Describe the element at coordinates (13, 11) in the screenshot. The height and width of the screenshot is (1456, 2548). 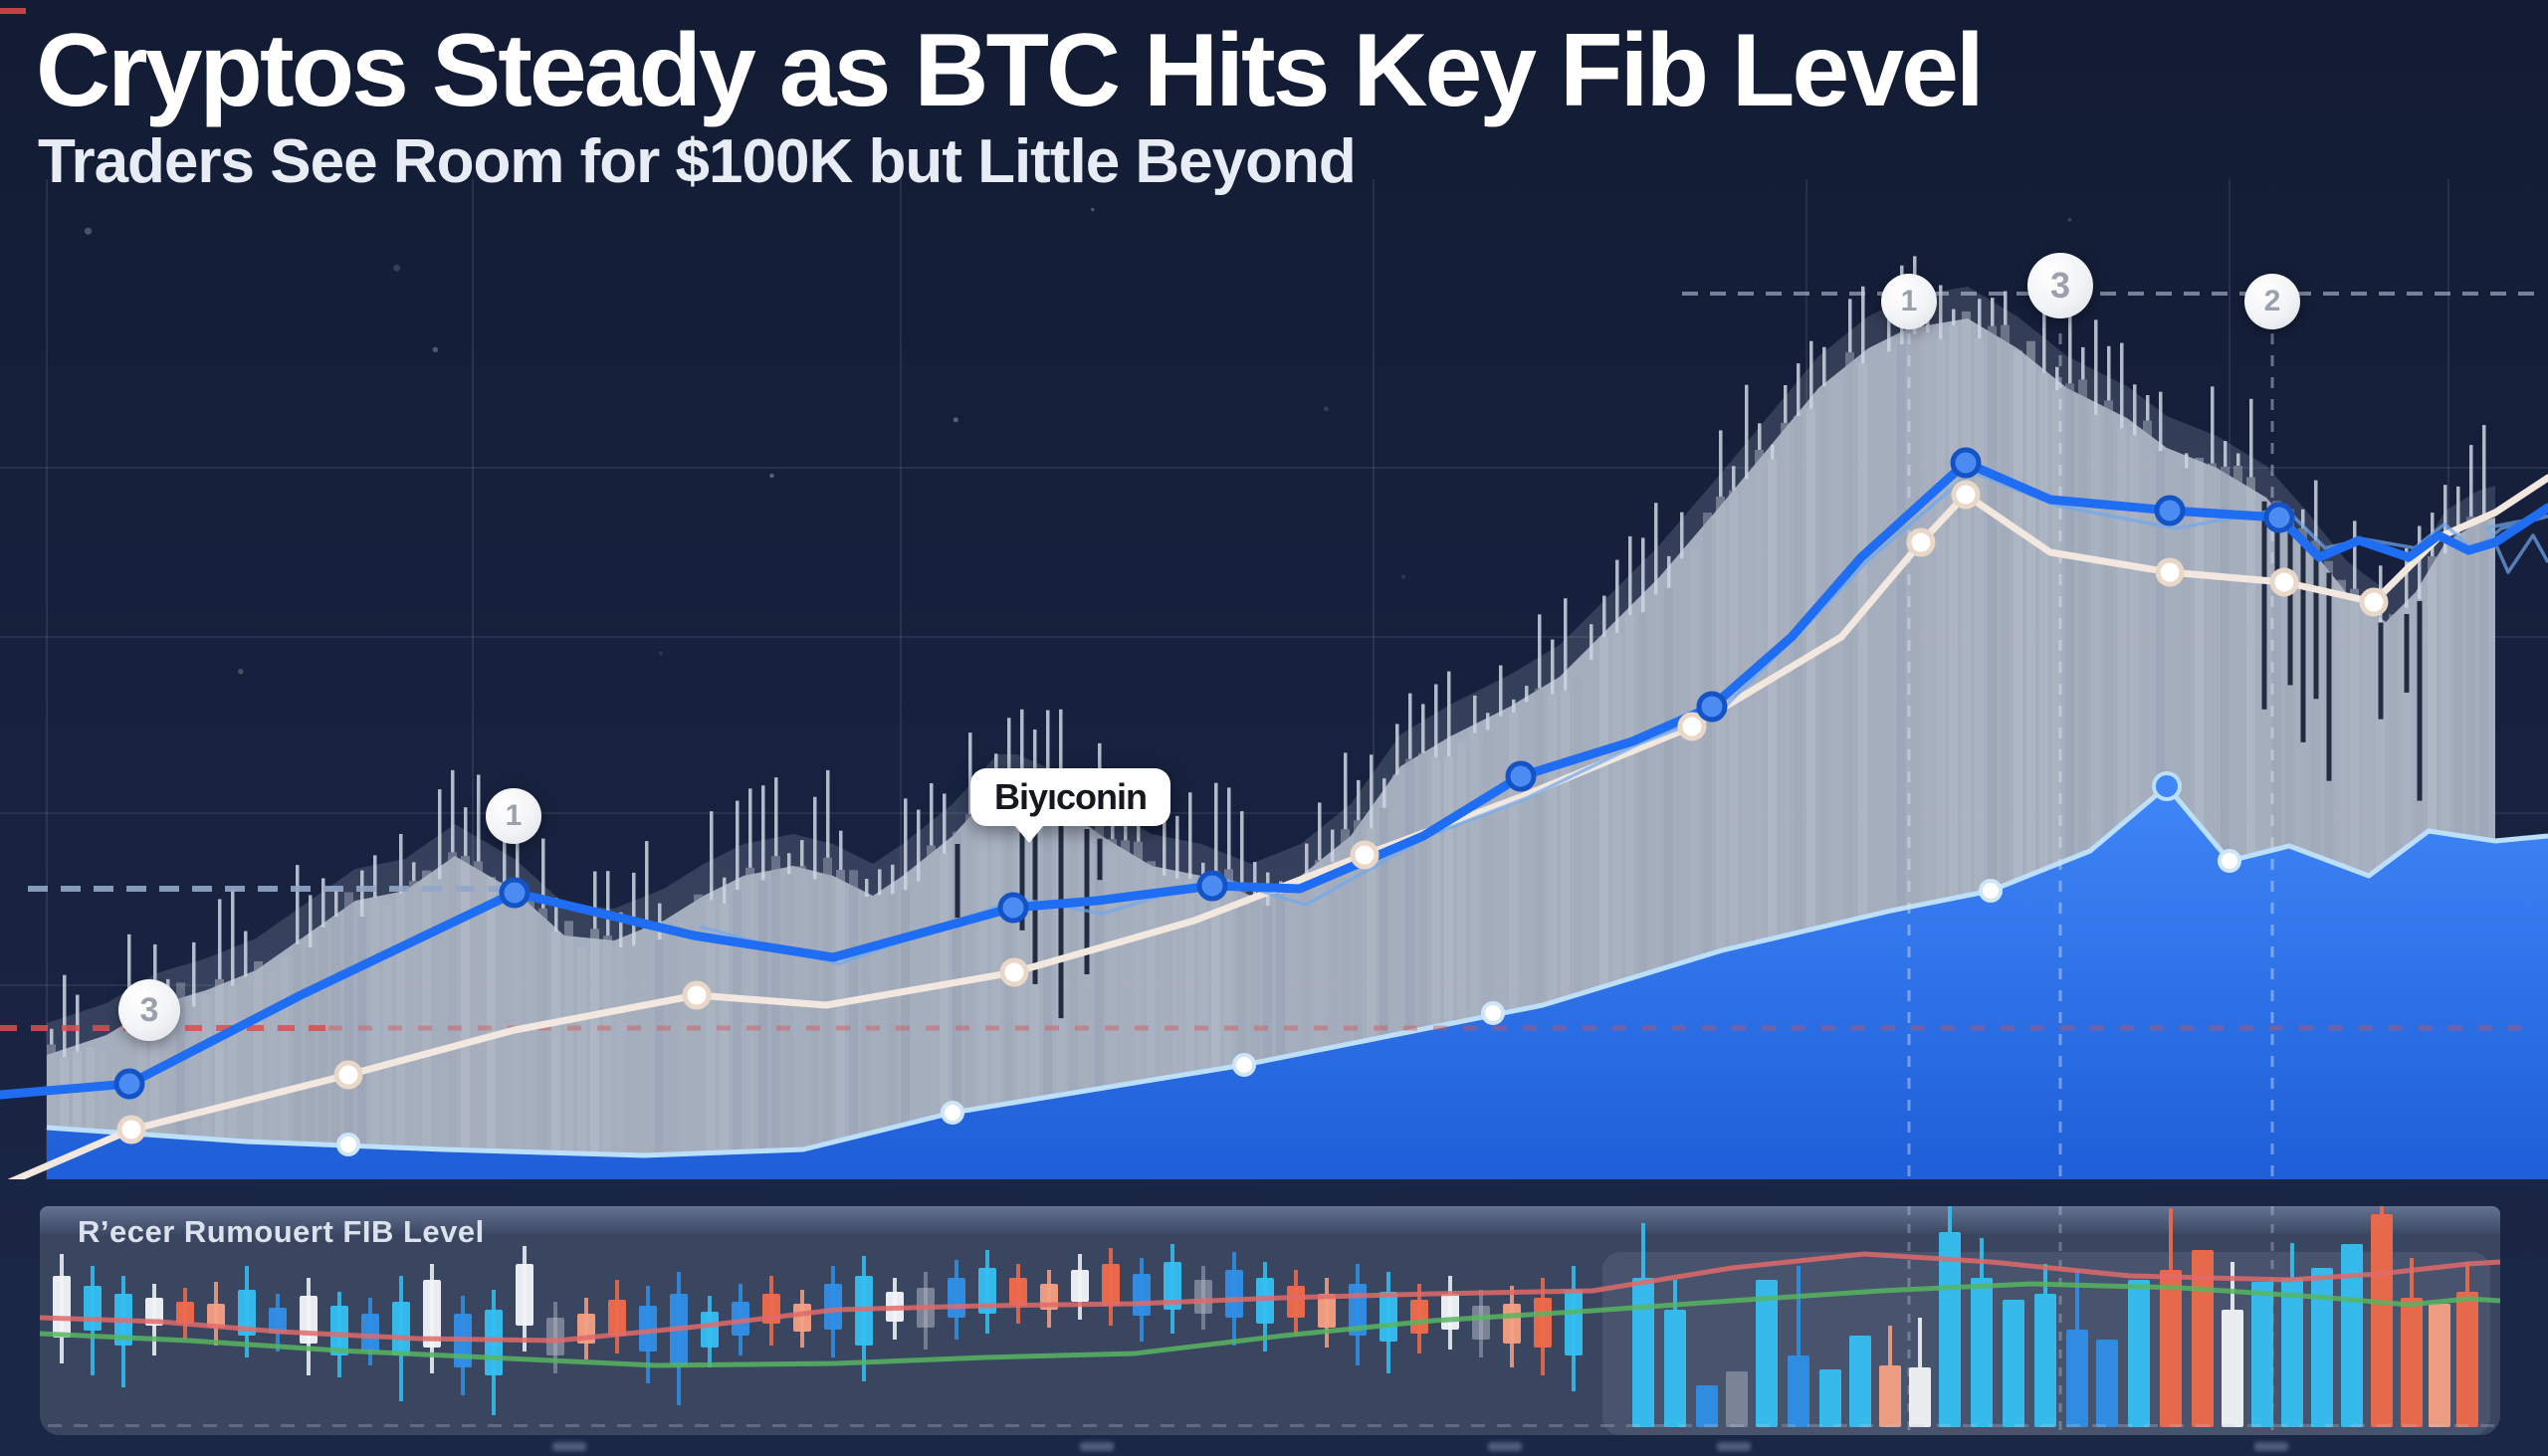
I see `corner-red-tick` at that location.